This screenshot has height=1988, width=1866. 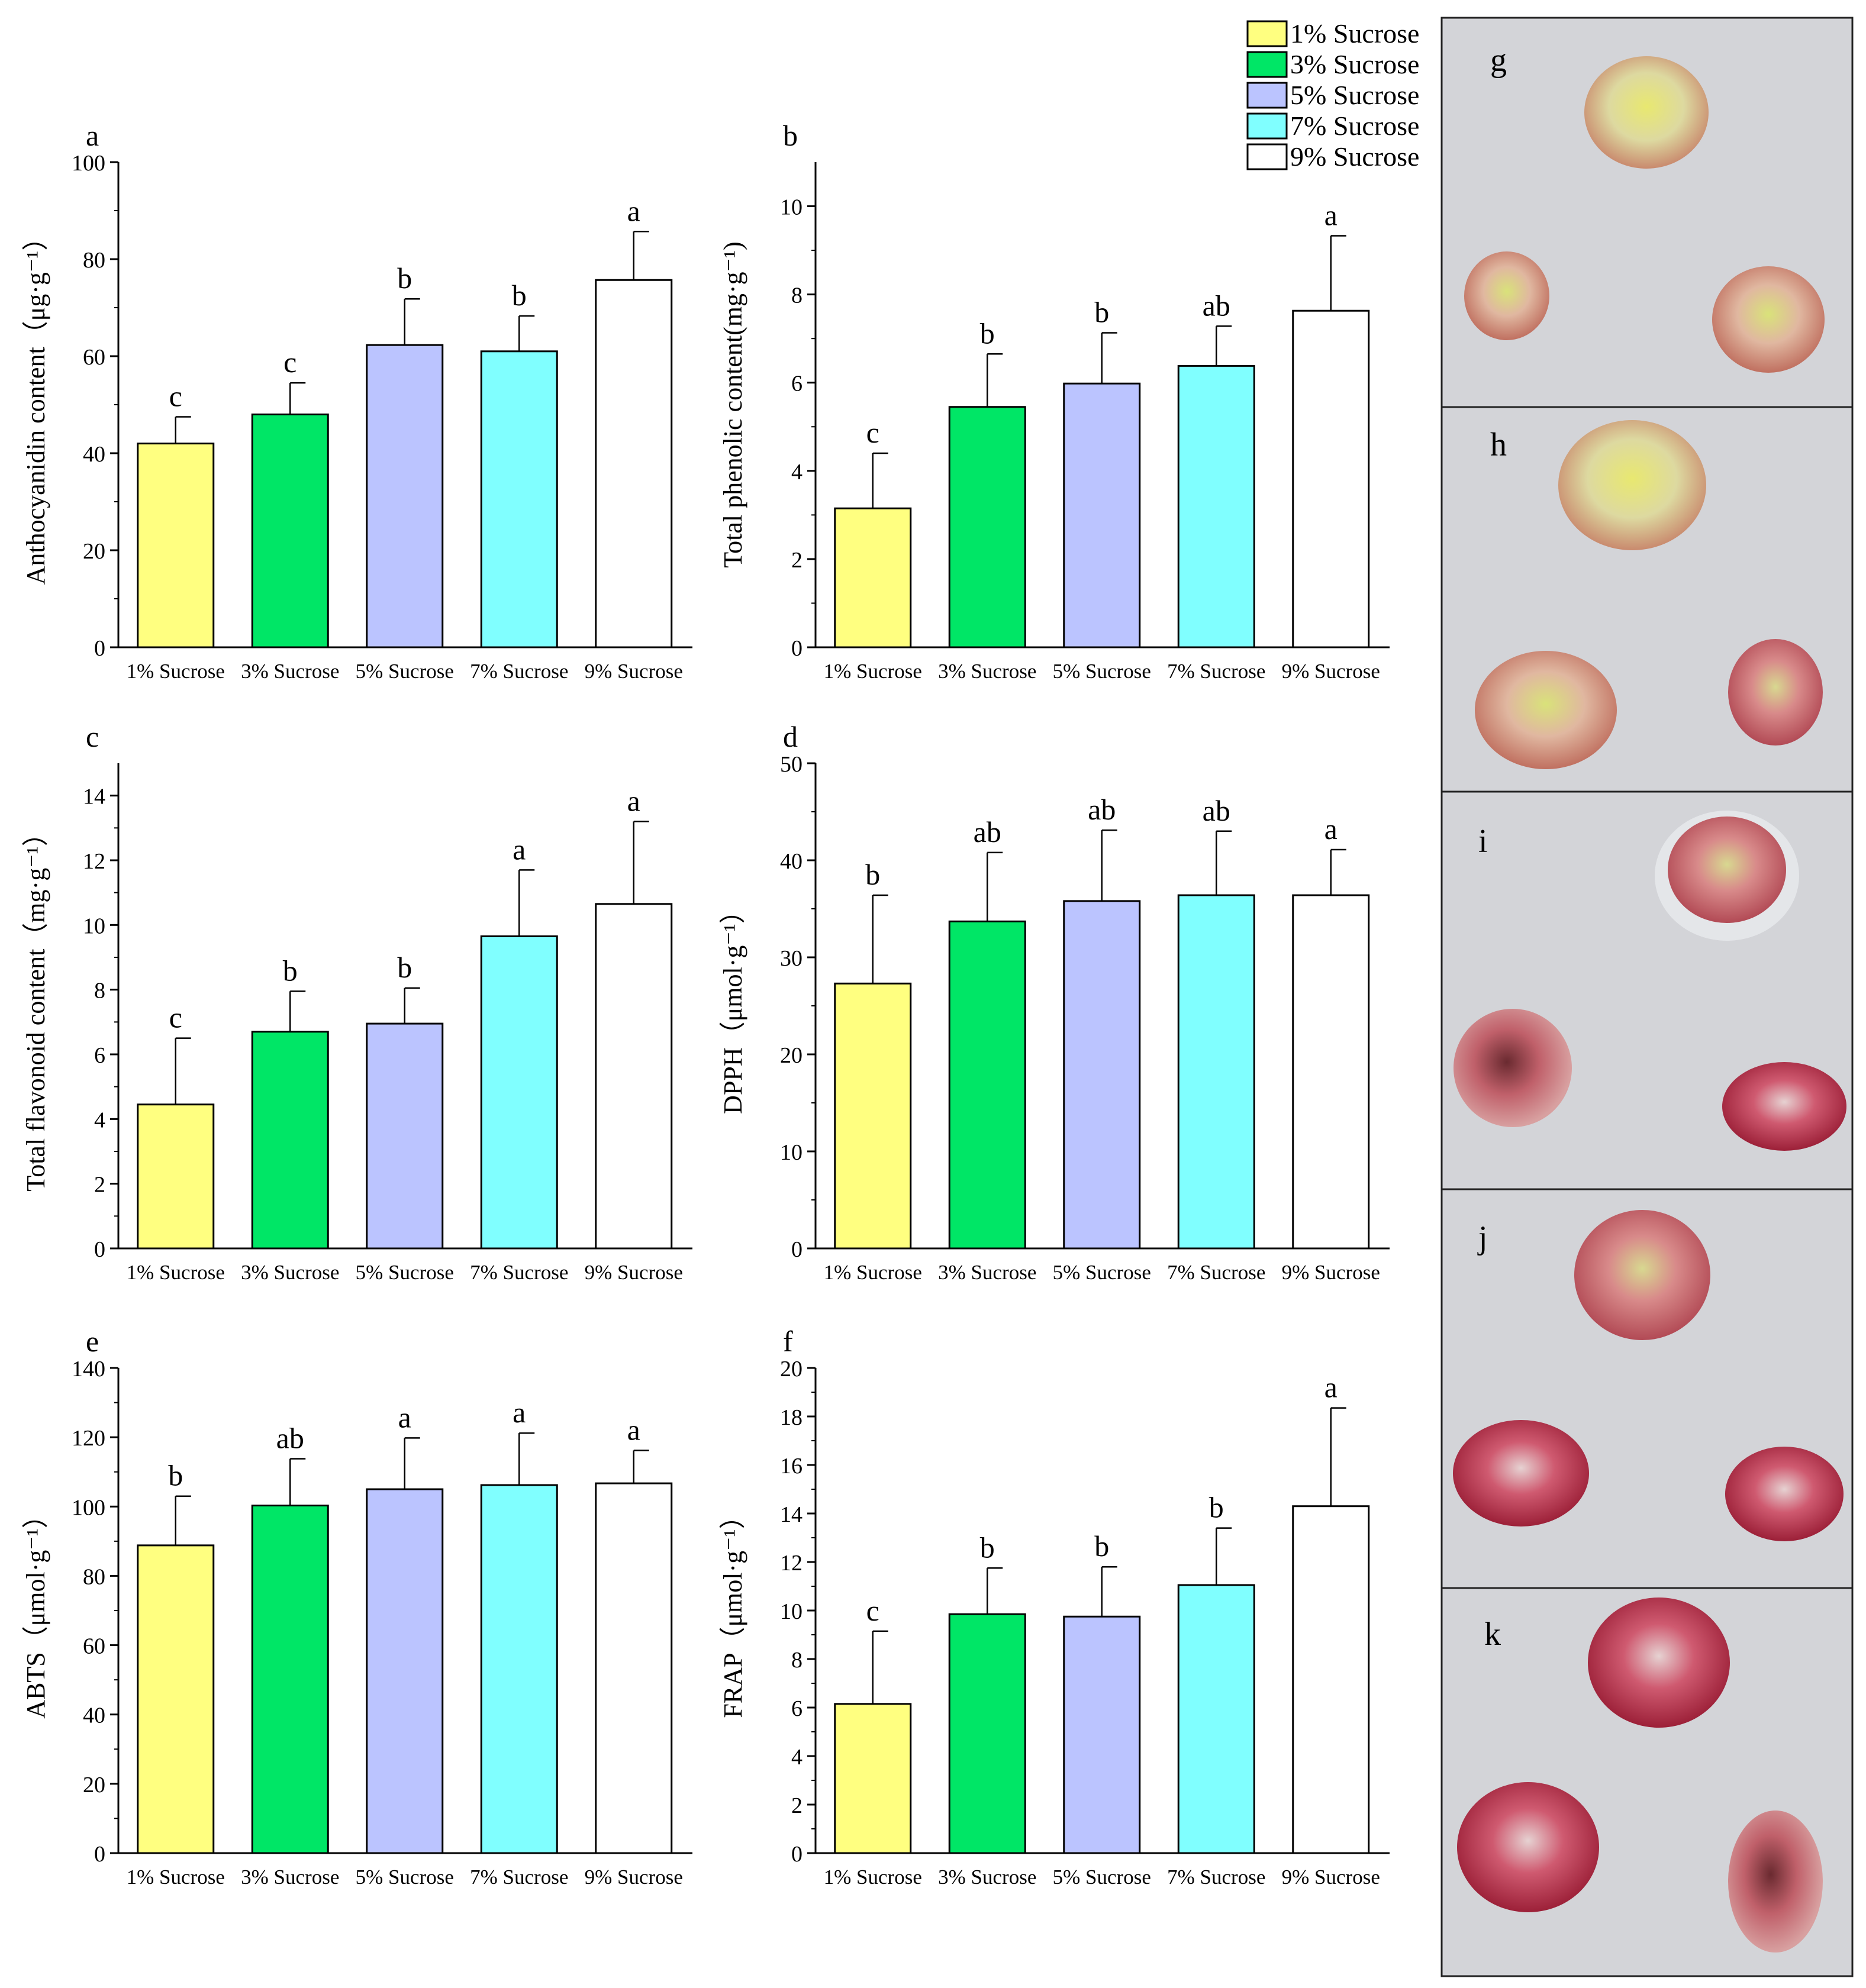 What do you see at coordinates (791, 1417) in the screenshot?
I see `y-tick-label: 18` at bounding box center [791, 1417].